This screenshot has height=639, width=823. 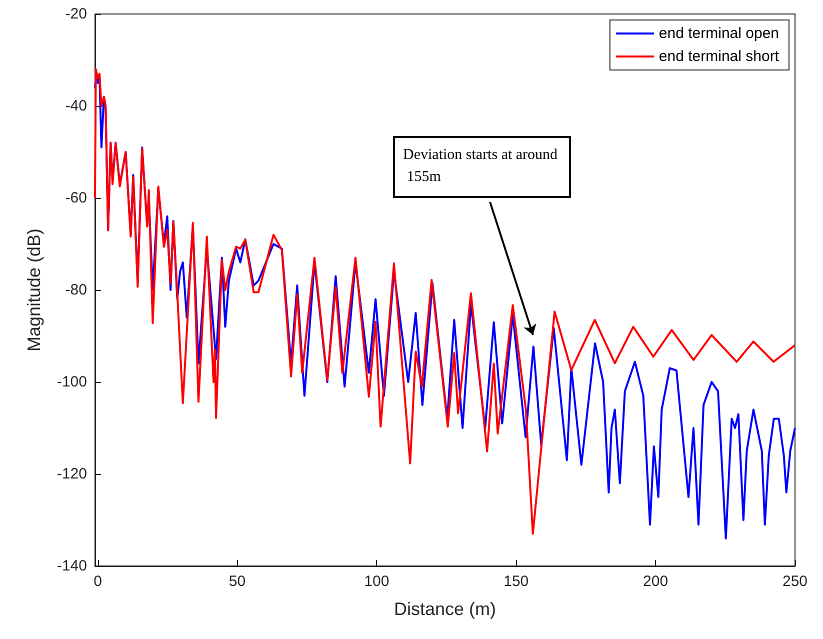 What do you see at coordinates (377, 581) in the screenshot?
I see `x-tick-label: 100` at bounding box center [377, 581].